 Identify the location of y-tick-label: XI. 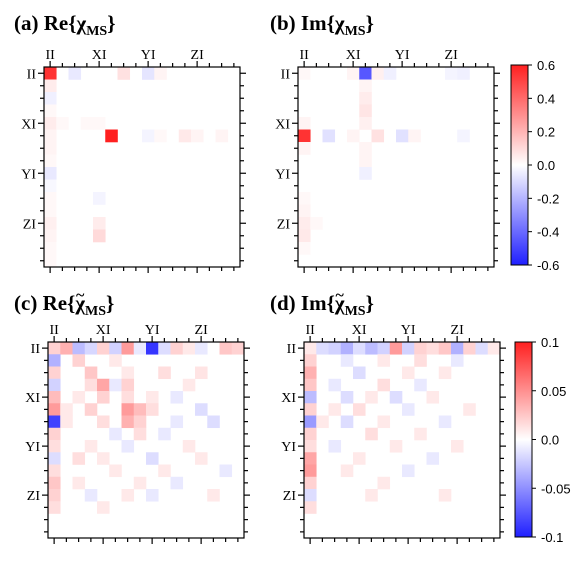
(288, 398).